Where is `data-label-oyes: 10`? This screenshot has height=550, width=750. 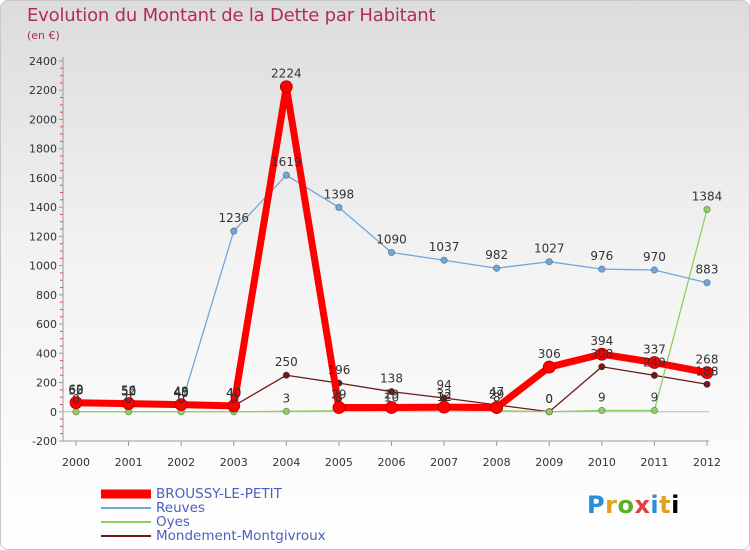
data-label-oyes: 10 is located at coordinates (391, 397).